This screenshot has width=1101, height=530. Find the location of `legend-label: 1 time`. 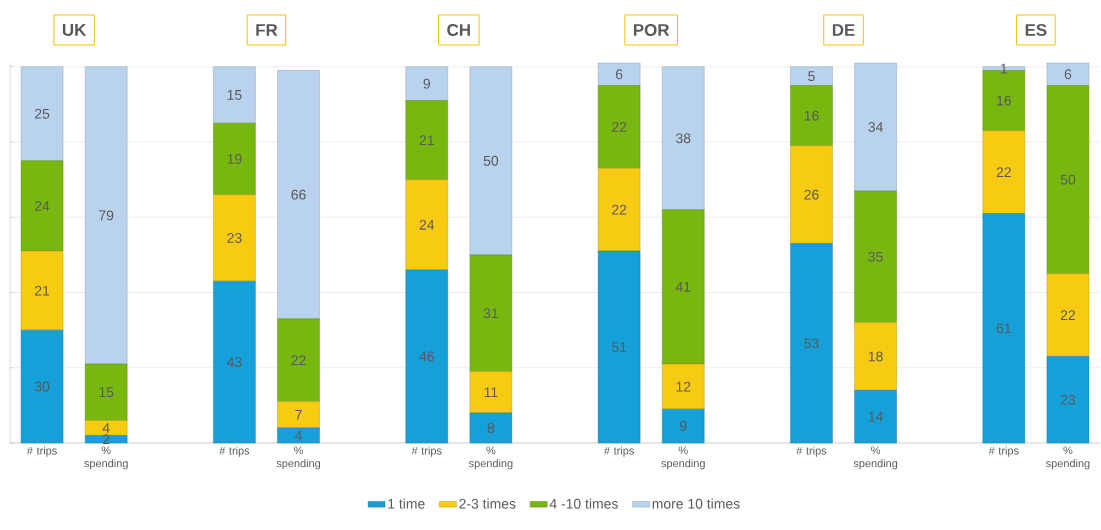

legend-label: 1 time is located at coordinates (406, 503).